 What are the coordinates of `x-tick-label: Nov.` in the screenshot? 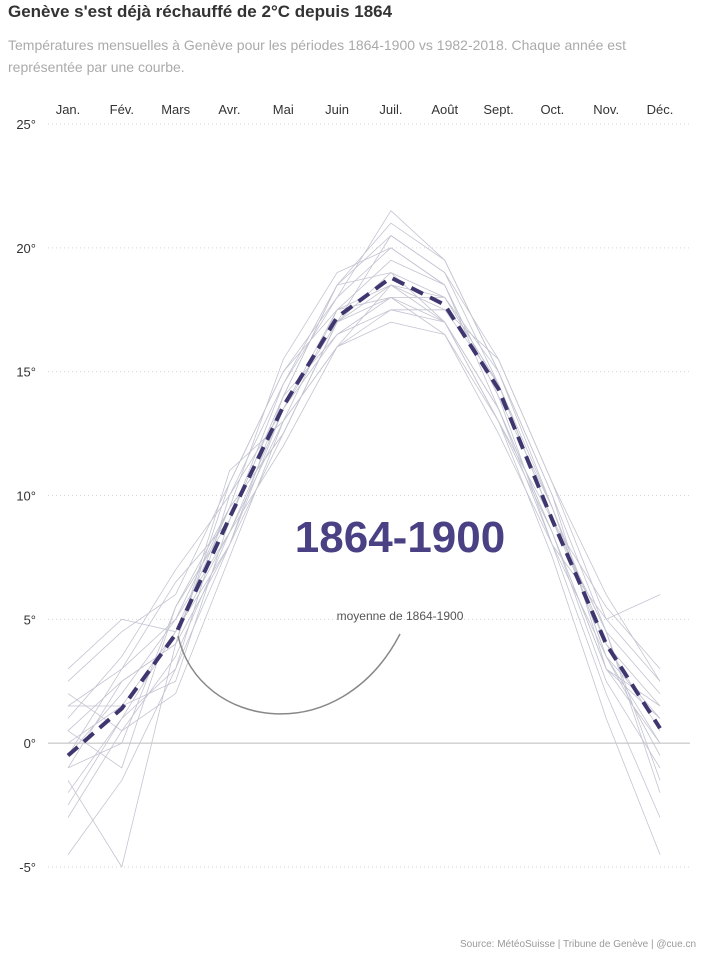 It's located at (606, 109).